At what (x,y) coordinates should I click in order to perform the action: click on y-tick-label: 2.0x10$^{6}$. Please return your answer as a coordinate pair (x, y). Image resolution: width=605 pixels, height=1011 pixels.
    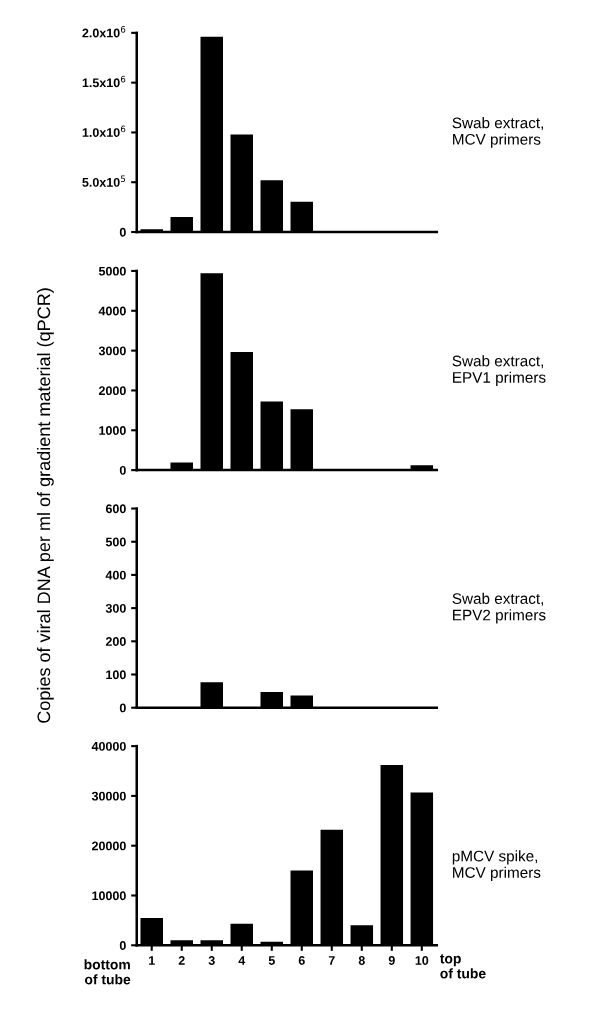
    Looking at the image, I should click on (104, 32).